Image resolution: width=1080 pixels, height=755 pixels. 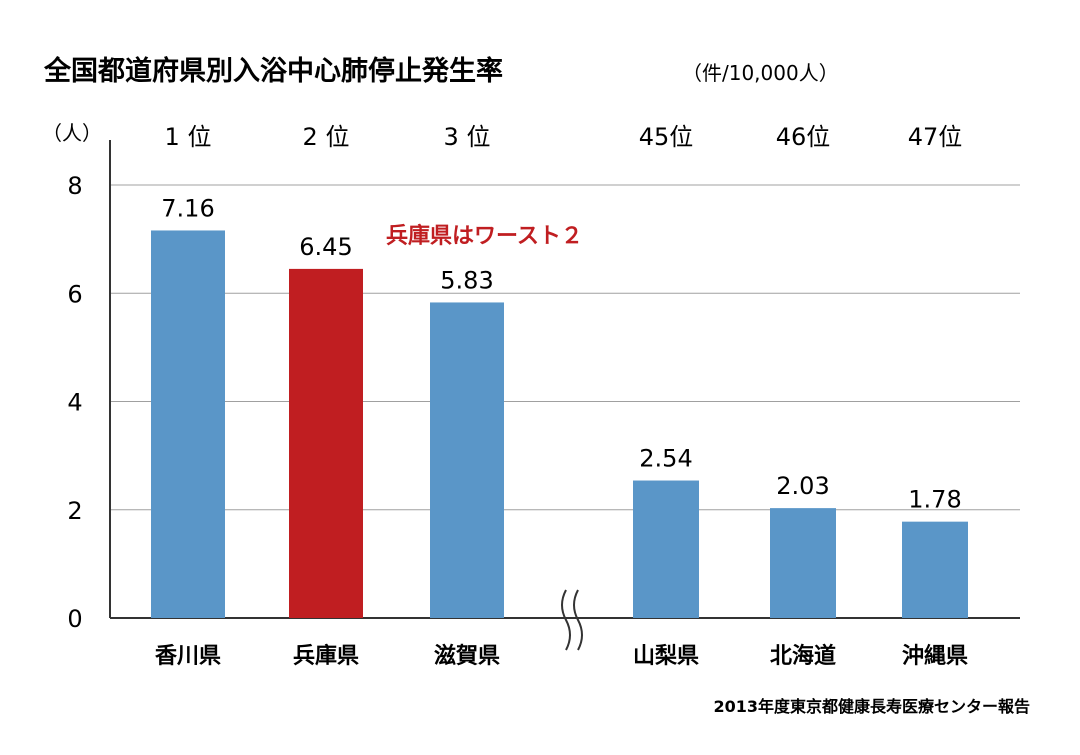 I want to click on x-tick-label: 香川県, so click(x=188, y=656).